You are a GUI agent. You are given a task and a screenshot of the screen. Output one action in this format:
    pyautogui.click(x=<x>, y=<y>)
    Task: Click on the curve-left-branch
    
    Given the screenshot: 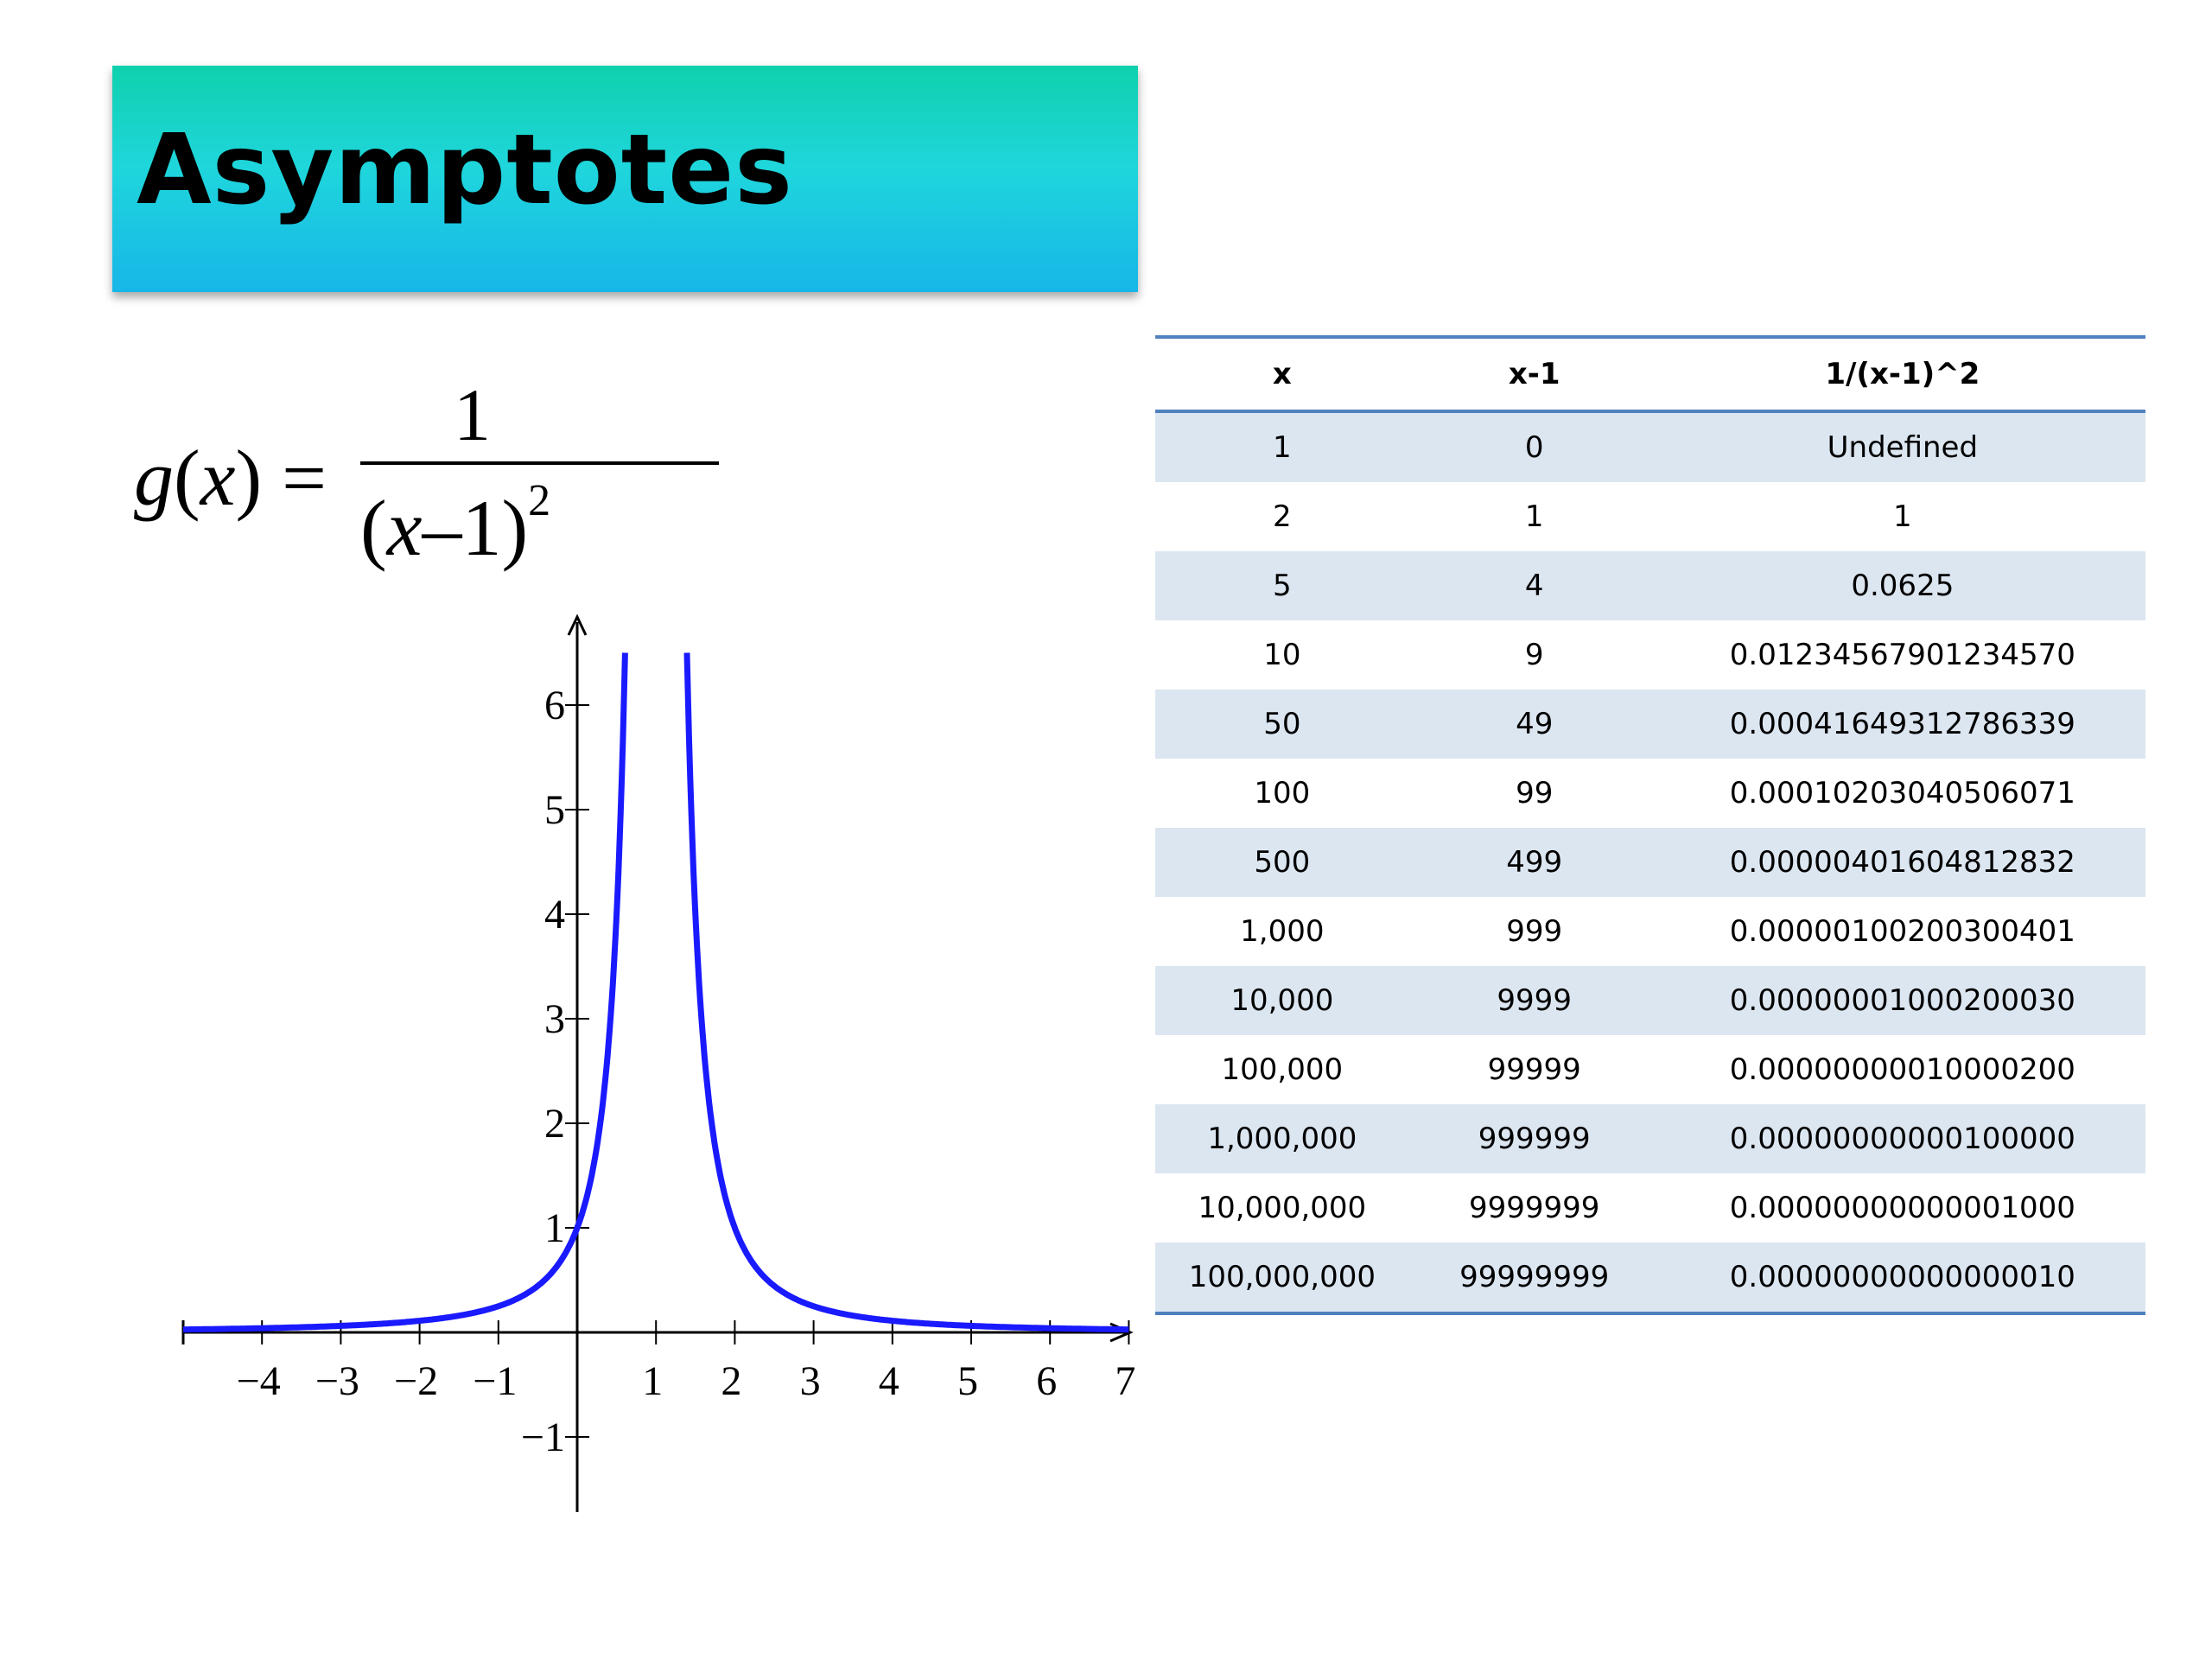 What is the action you would take?
    pyautogui.click(x=405, y=992)
    